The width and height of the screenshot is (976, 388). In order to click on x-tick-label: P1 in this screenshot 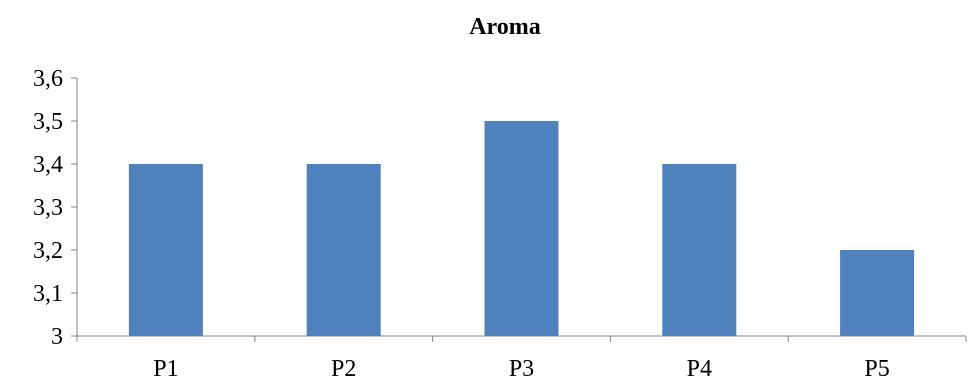, I will do `click(165, 369)`.